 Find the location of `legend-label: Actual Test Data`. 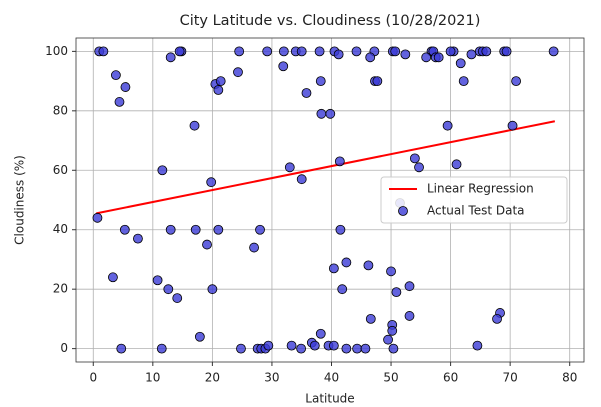

legend-label: Actual Test Data is located at coordinates (476, 211).